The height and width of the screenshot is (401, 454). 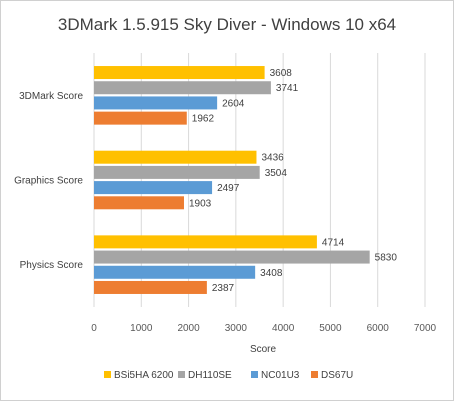 I want to click on legend: BSi5HA 6200 DH110SE NC01U3 DS67U, so click(x=228, y=375).